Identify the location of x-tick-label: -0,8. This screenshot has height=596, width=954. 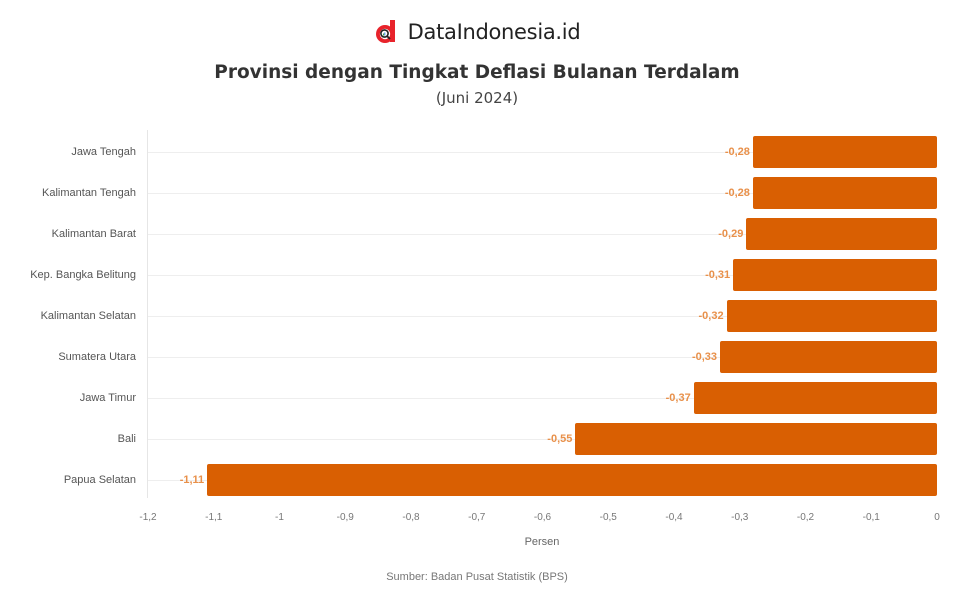
(411, 517).